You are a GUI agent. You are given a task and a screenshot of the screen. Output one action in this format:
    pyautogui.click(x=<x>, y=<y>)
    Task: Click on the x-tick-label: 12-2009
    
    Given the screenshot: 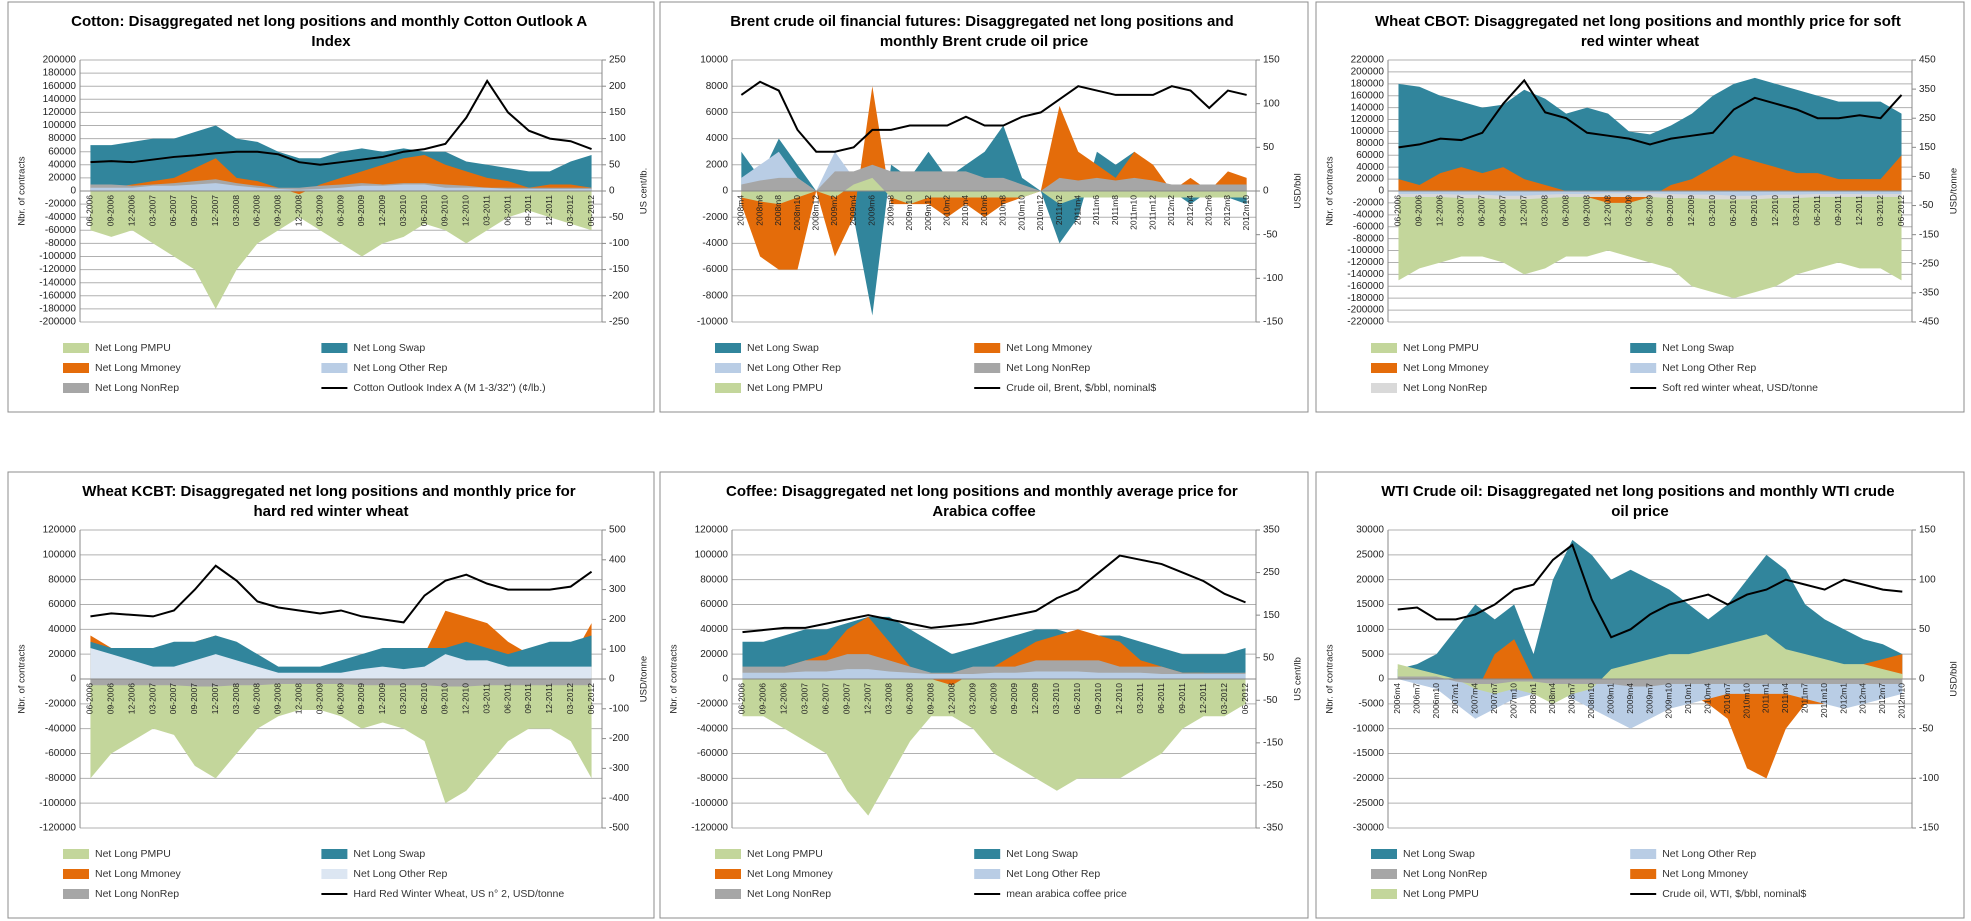 What is the action you would take?
    pyautogui.click(x=1035, y=698)
    